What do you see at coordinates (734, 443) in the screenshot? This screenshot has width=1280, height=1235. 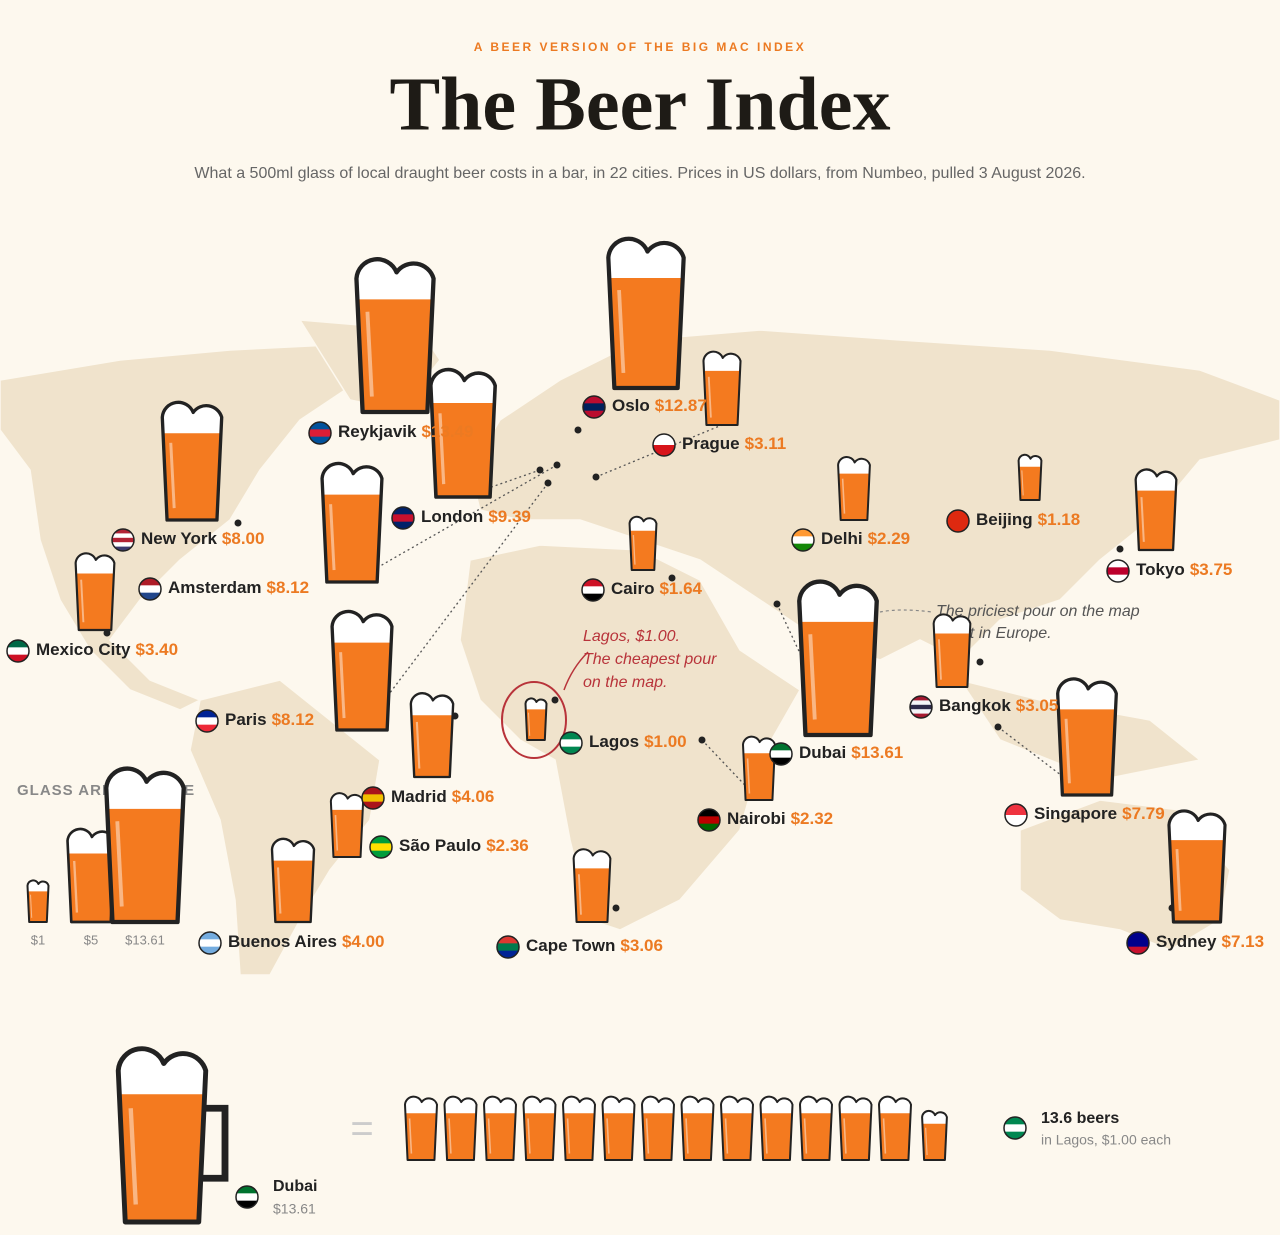 I see `city-label: Prague $3.11` at bounding box center [734, 443].